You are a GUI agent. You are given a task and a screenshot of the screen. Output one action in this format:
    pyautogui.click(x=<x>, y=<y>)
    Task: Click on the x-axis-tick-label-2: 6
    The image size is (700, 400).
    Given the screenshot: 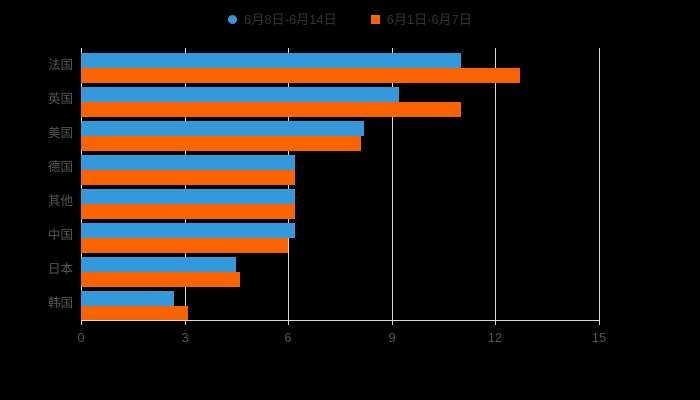 What is the action you would take?
    pyautogui.click(x=288, y=337)
    